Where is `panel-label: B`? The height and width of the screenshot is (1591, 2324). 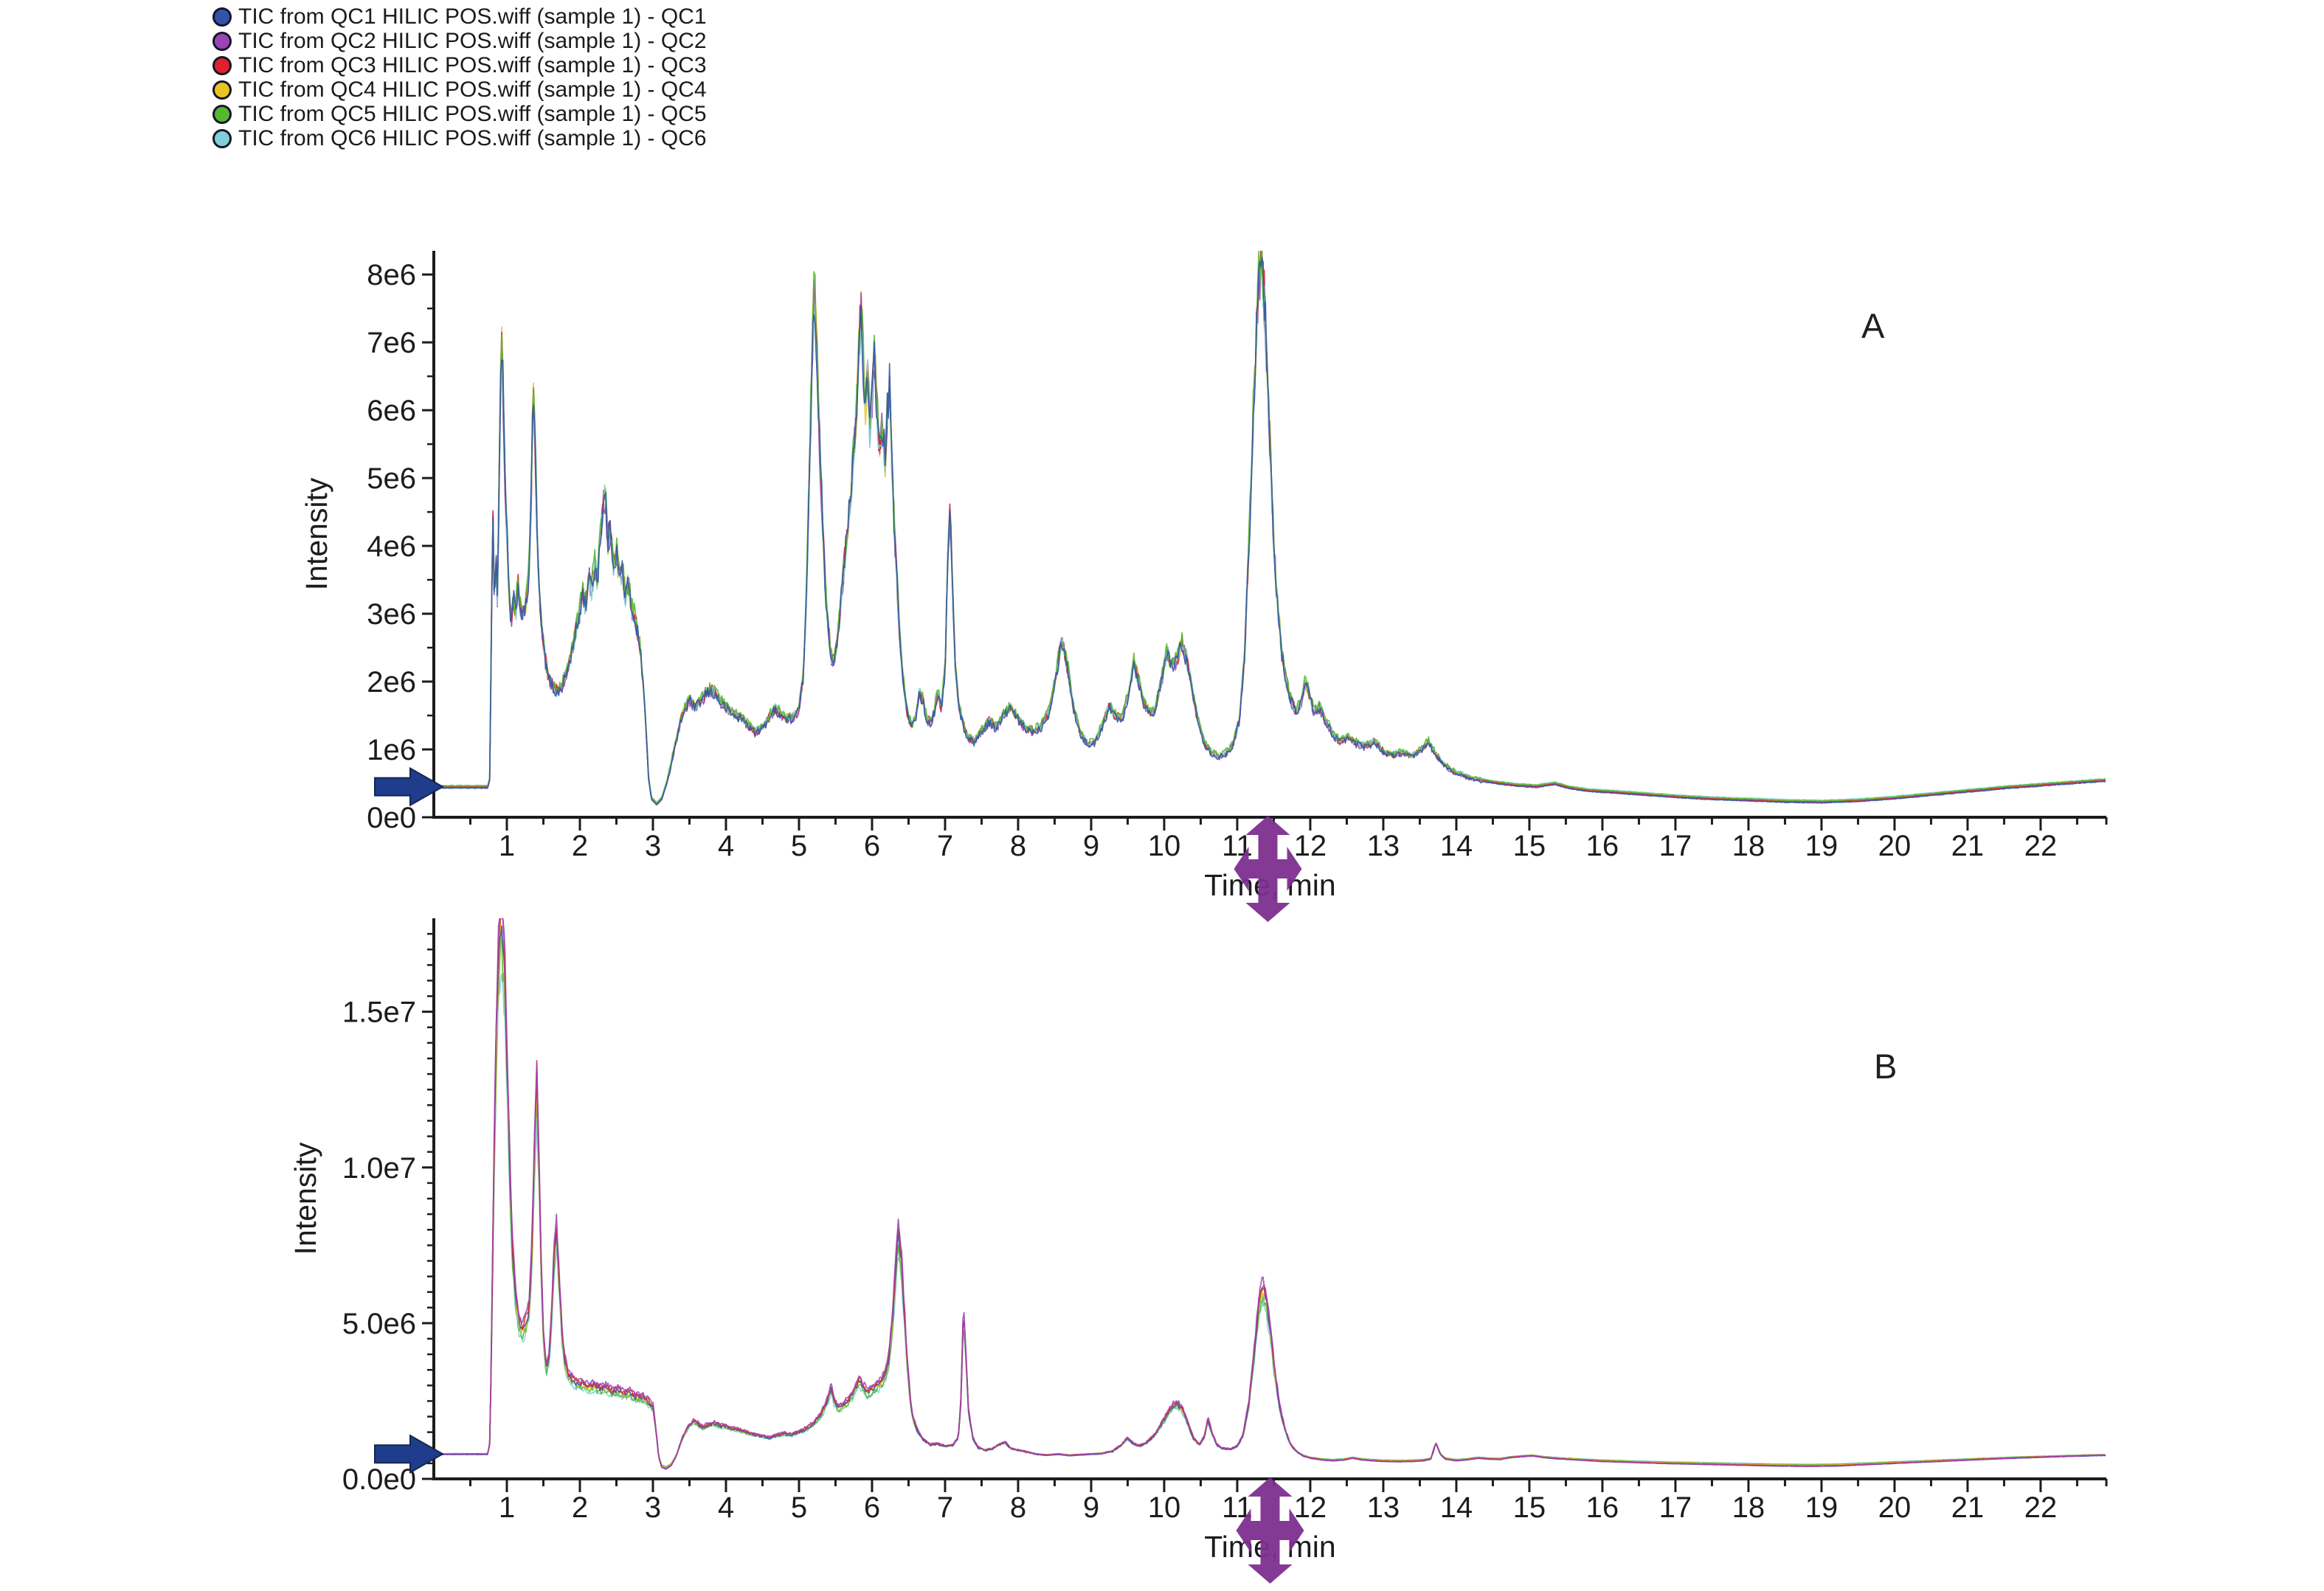
panel-label: B is located at coordinates (1885, 1066).